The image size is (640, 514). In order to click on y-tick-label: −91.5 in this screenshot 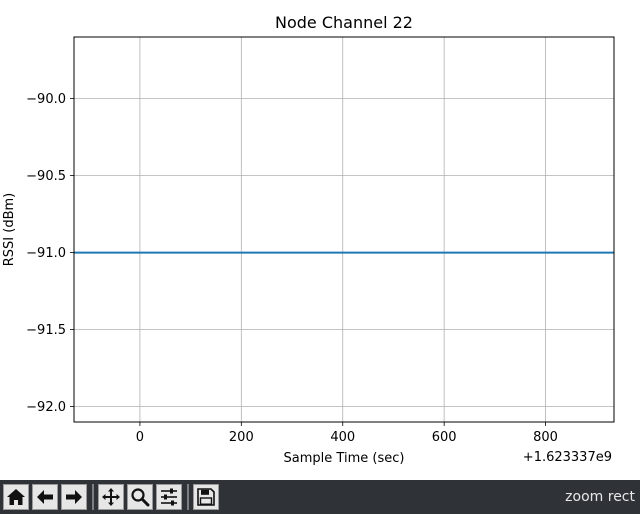, I will do `click(46, 330)`.